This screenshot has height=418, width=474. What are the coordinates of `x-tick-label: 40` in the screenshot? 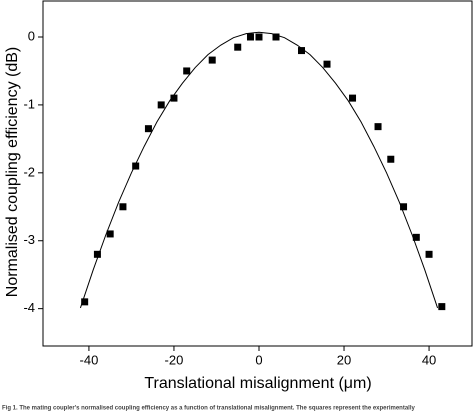 It's located at (429, 359).